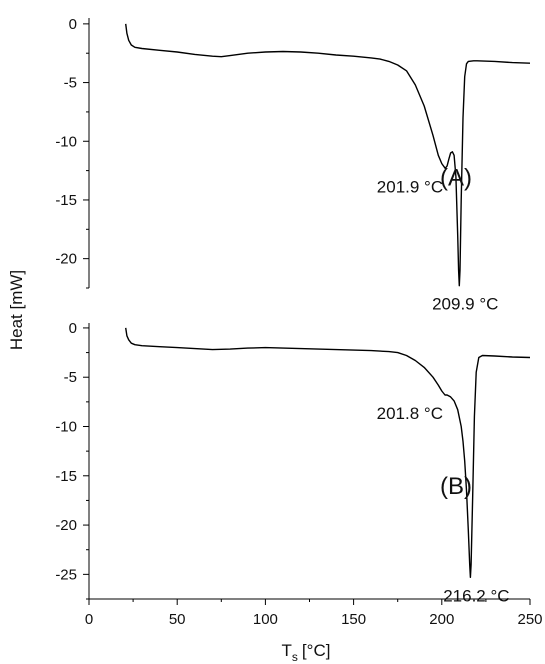  Describe the element at coordinates (441, 619) in the screenshot. I see `x-tick-label: 200` at that location.